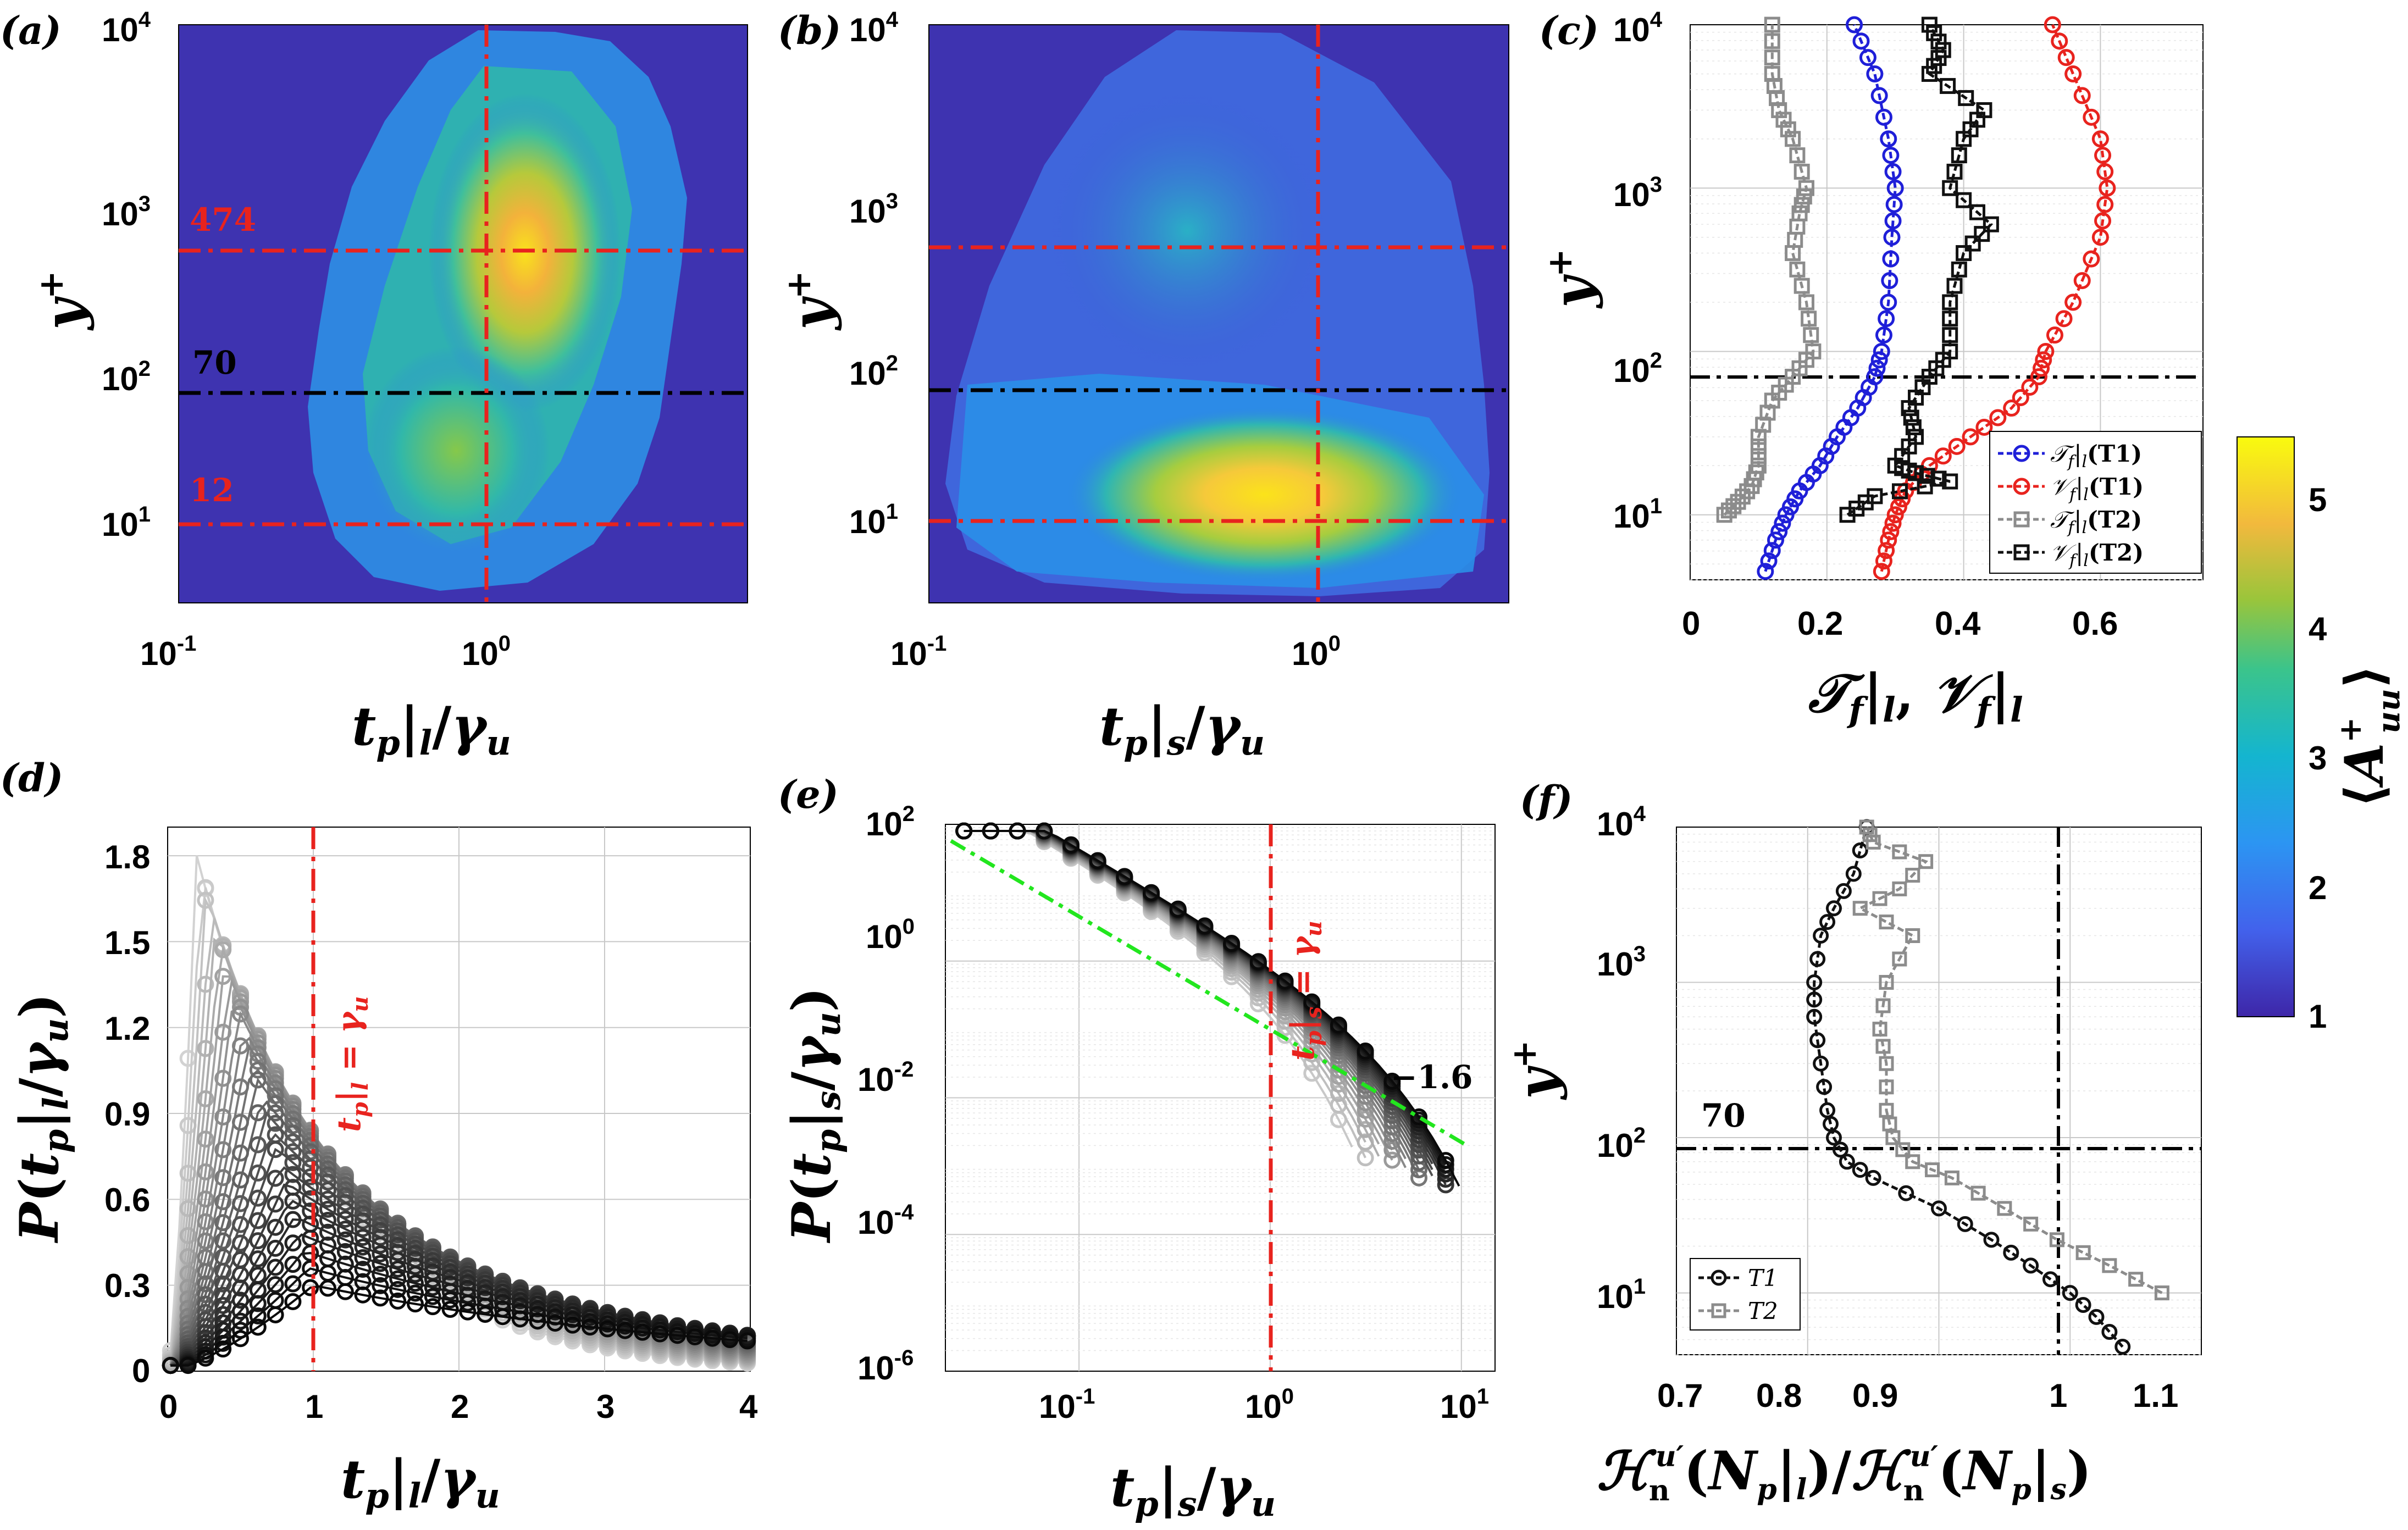 The height and width of the screenshot is (1530, 2408). Describe the element at coordinates (1621, 1058) in the screenshot. I see `panel-f-y-ticks: 10¹ 10² 10³ 10⁴` at that location.